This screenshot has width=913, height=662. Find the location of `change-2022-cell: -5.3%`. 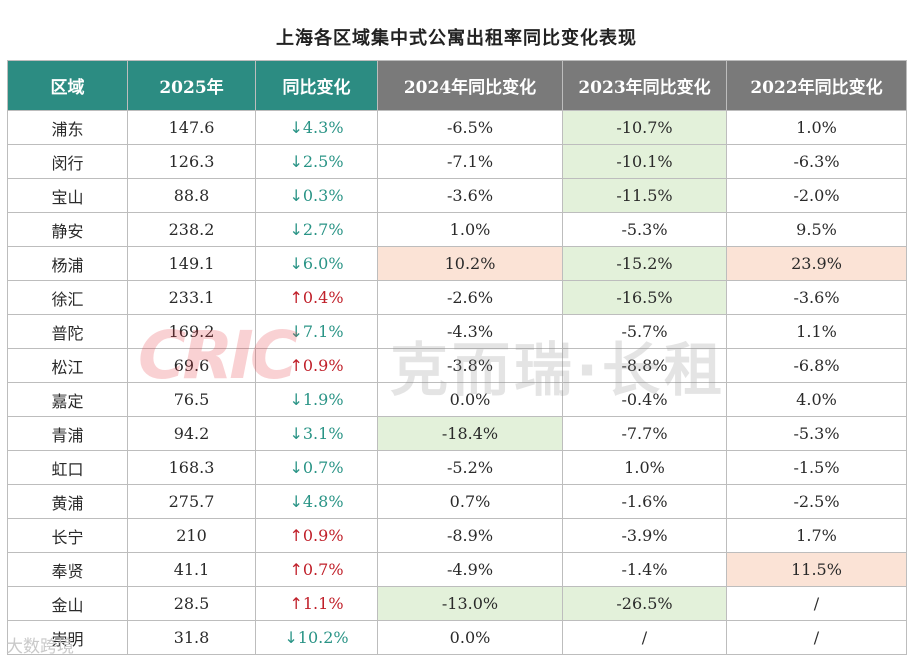

change-2022-cell: -5.3% is located at coordinates (816, 433).